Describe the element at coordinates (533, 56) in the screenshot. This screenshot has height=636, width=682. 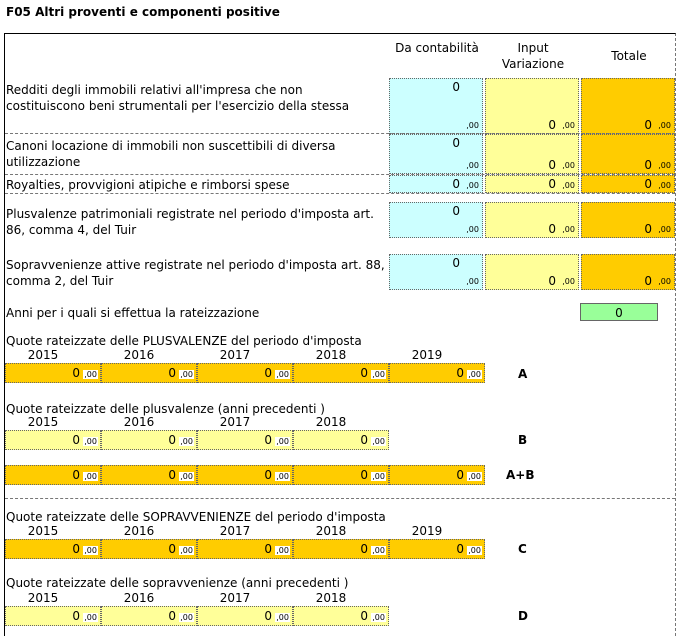
I see `header-input-variazione: Input Variazione` at that location.